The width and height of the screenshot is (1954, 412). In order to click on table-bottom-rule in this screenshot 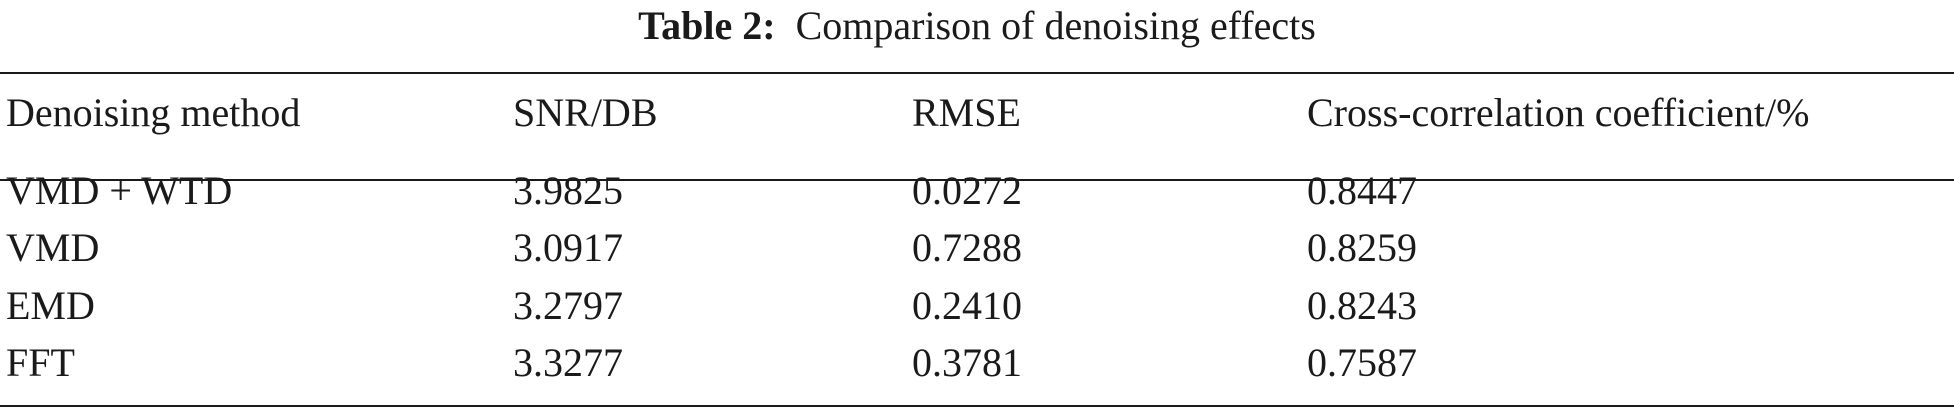, I will do `click(977, 406)`.